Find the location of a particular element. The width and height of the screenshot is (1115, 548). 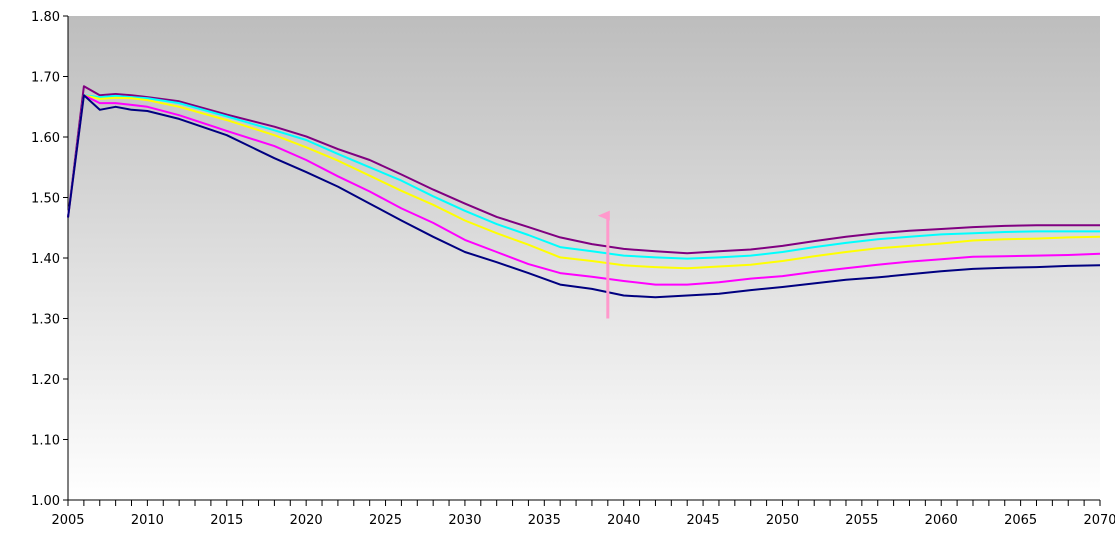

y-tick-label: 1.60 is located at coordinates (45, 138).